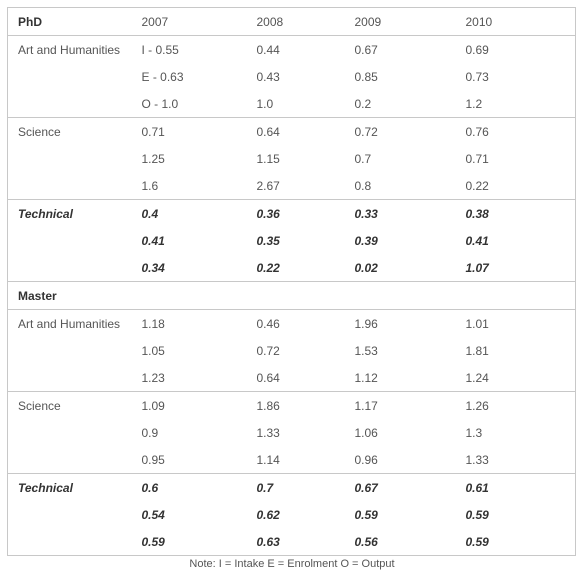 Image resolution: width=584 pixels, height=585 pixels. I want to click on section-title: PhD, so click(30, 21).